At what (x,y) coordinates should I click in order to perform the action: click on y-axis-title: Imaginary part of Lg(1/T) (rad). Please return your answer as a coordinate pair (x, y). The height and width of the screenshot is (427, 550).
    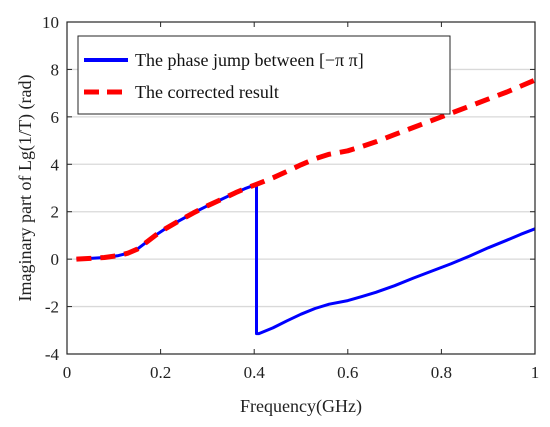
    Looking at the image, I should click on (25, 188).